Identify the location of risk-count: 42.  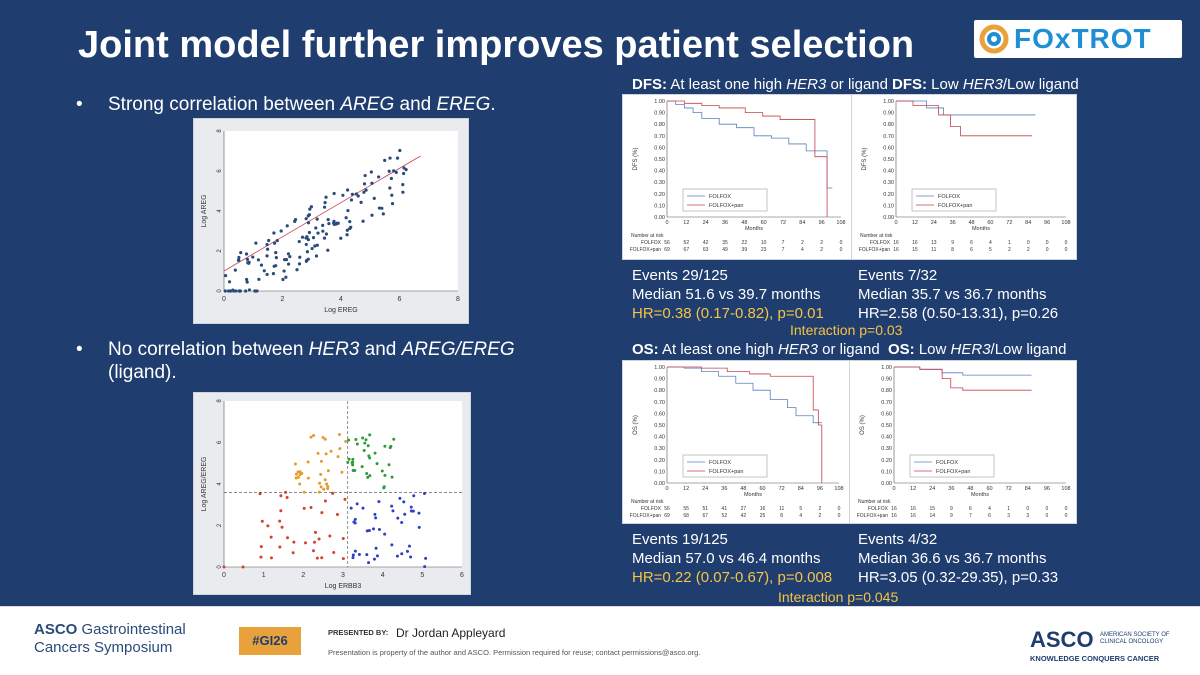
(706, 243).